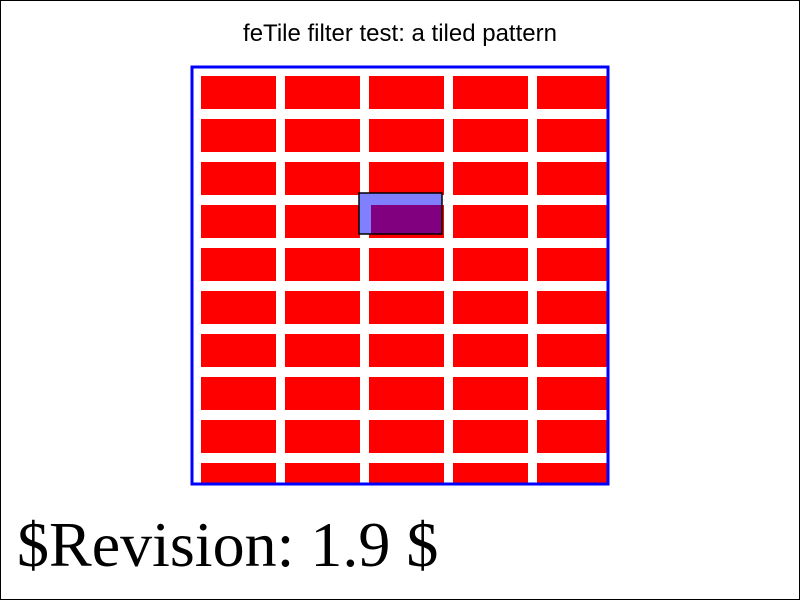 This screenshot has width=800, height=600. I want to click on tile-source-overlay, so click(400, 213).